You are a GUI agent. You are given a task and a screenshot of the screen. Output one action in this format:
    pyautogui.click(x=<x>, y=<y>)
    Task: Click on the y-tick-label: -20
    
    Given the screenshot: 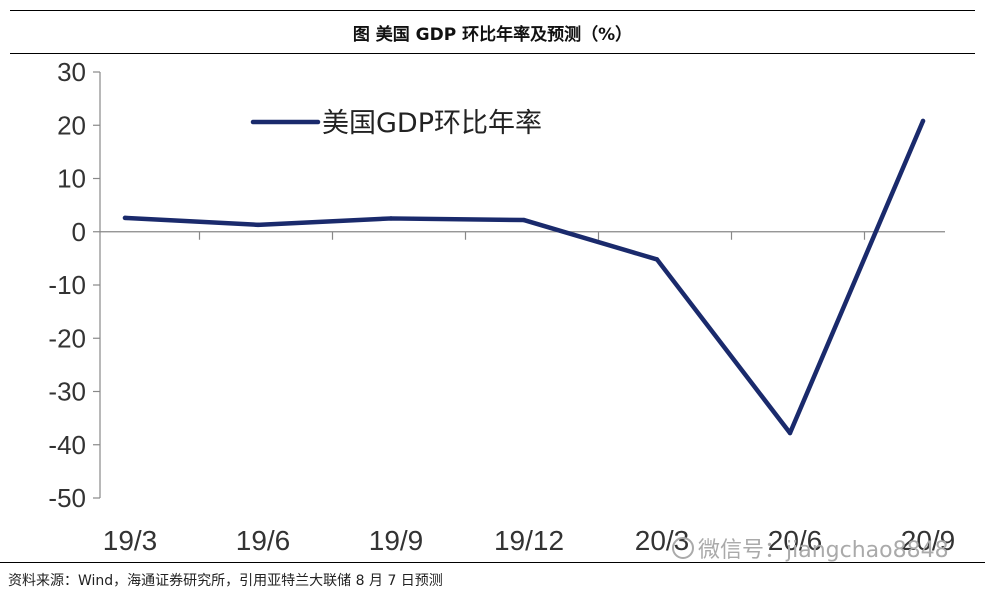 What is the action you would take?
    pyautogui.click(x=67, y=338)
    